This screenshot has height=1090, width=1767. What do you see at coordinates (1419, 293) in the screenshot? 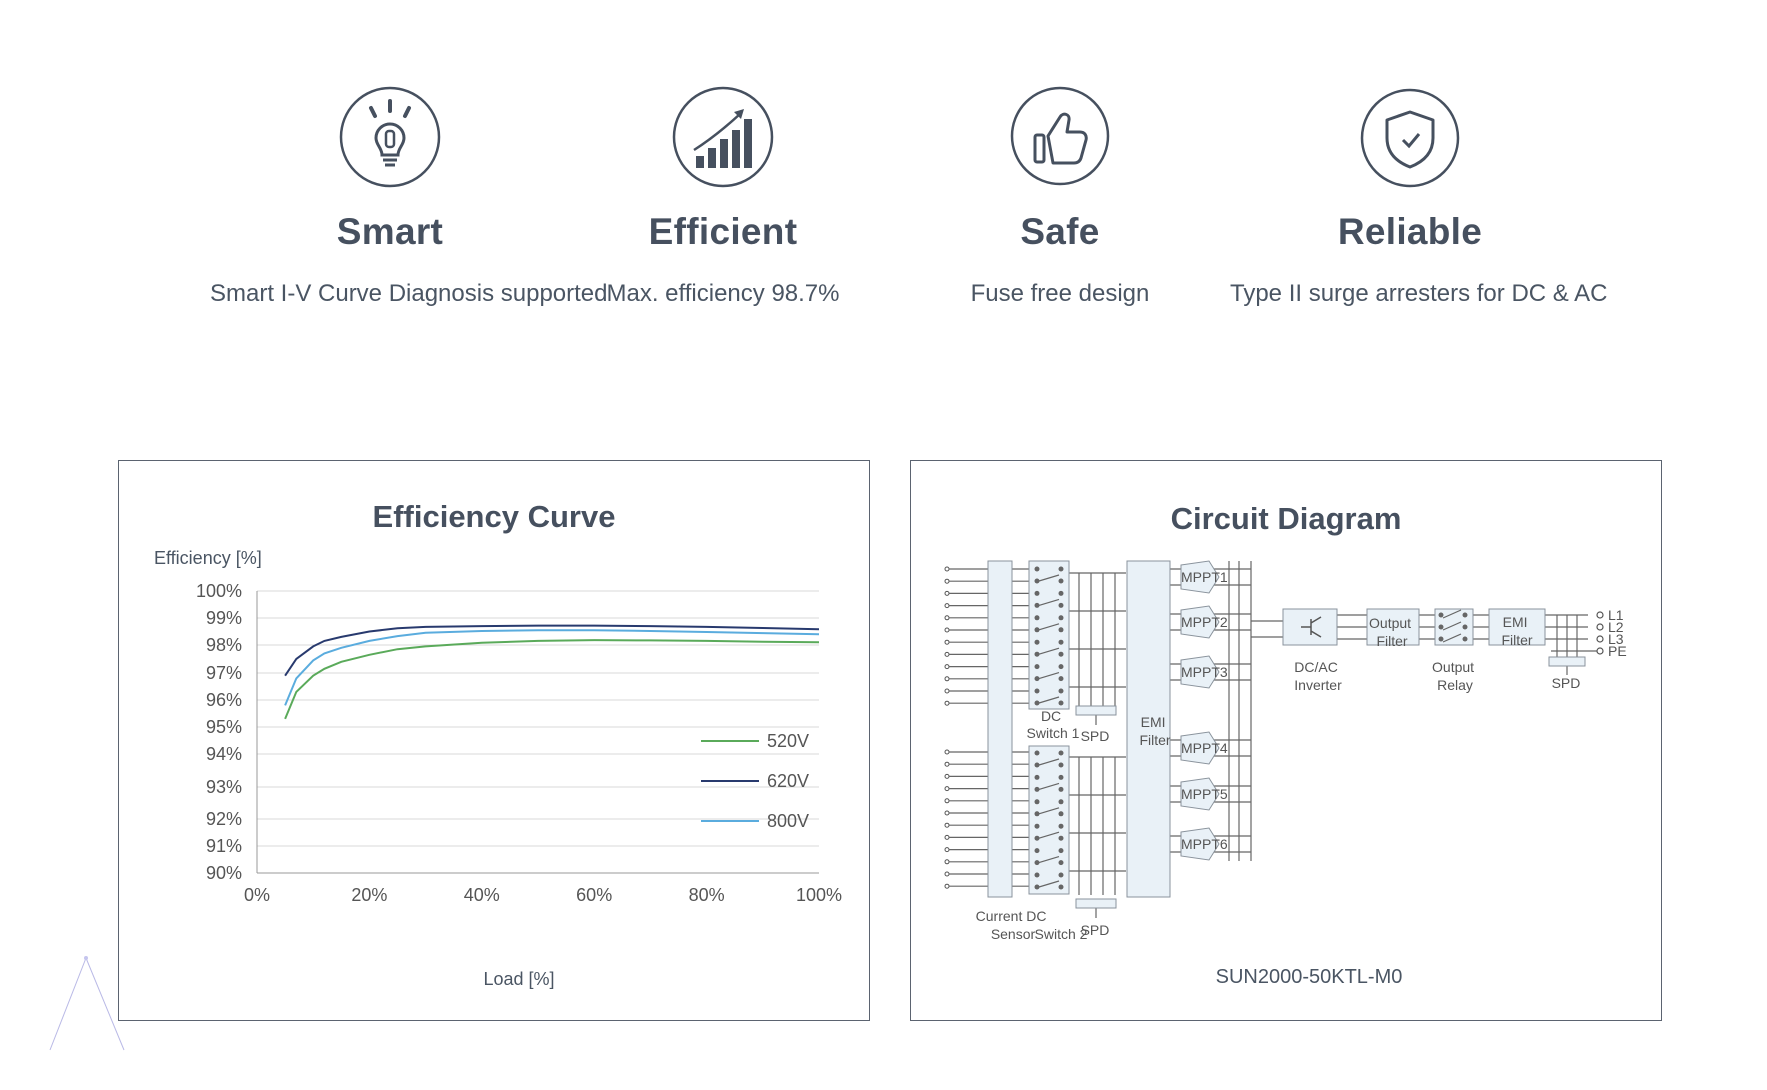
I see `feature-description: Type II surge arresters for DC & AC` at bounding box center [1419, 293].